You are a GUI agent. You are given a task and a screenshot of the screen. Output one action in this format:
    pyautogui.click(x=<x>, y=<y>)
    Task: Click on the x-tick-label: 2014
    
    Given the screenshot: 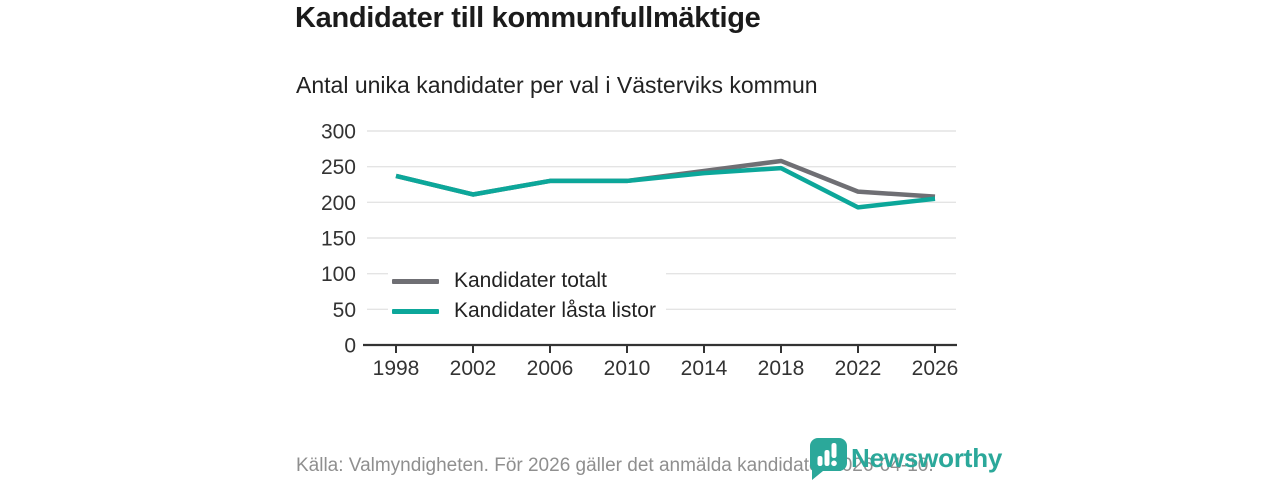 What is the action you would take?
    pyautogui.click(x=704, y=368)
    